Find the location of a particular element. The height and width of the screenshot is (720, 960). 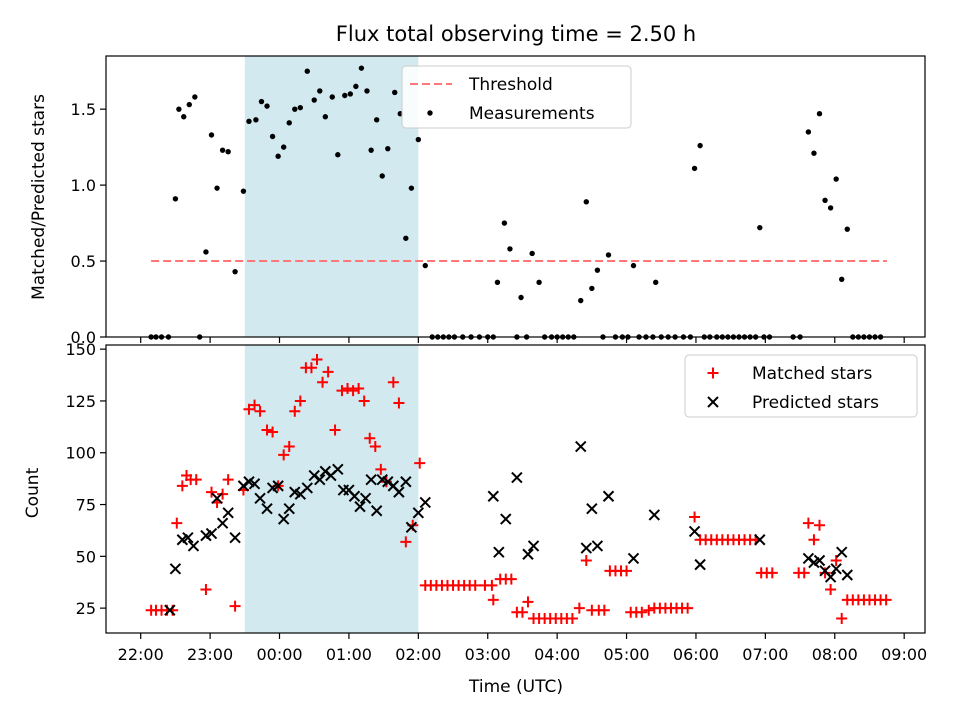

bottom-y-tick-label: 25 is located at coordinates (86, 608).